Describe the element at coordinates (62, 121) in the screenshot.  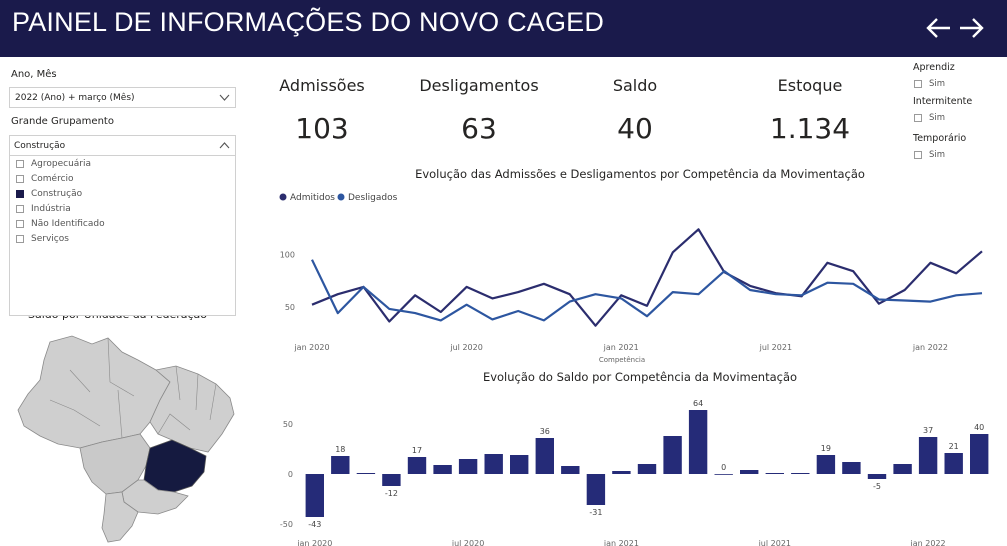
I see `group-label: Grande Grupamento` at that location.